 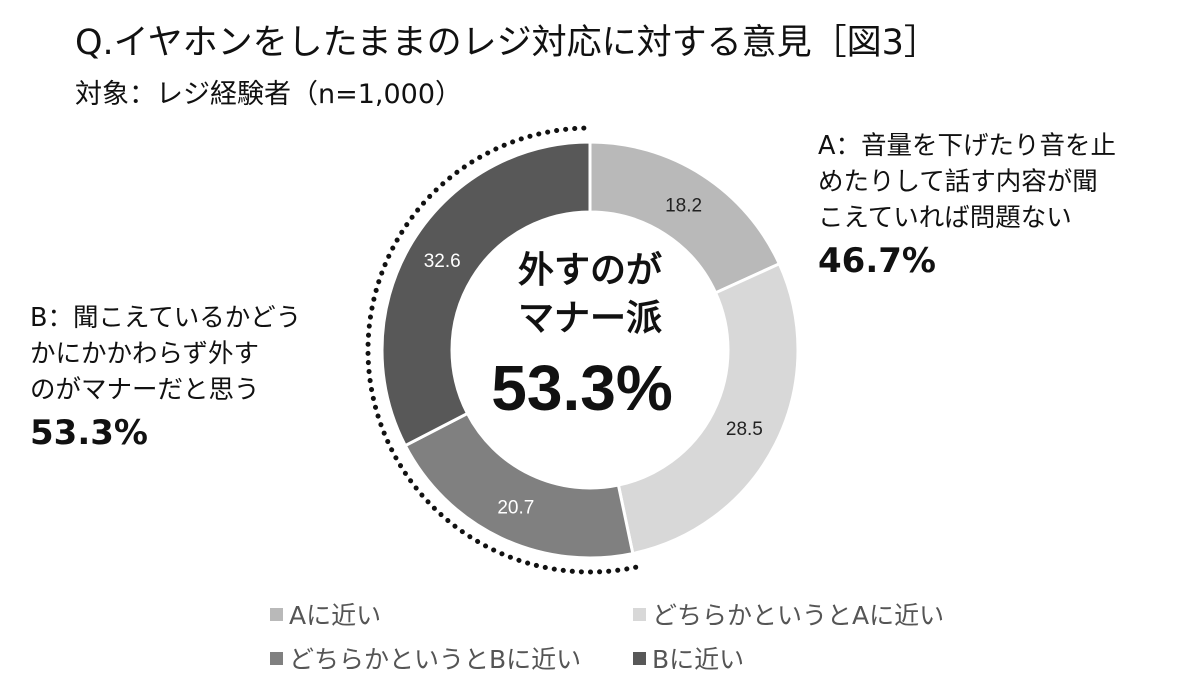 I want to click on chart-subtitle: 対象：レジ経験者（n=1,000）, so click(x=269, y=94).